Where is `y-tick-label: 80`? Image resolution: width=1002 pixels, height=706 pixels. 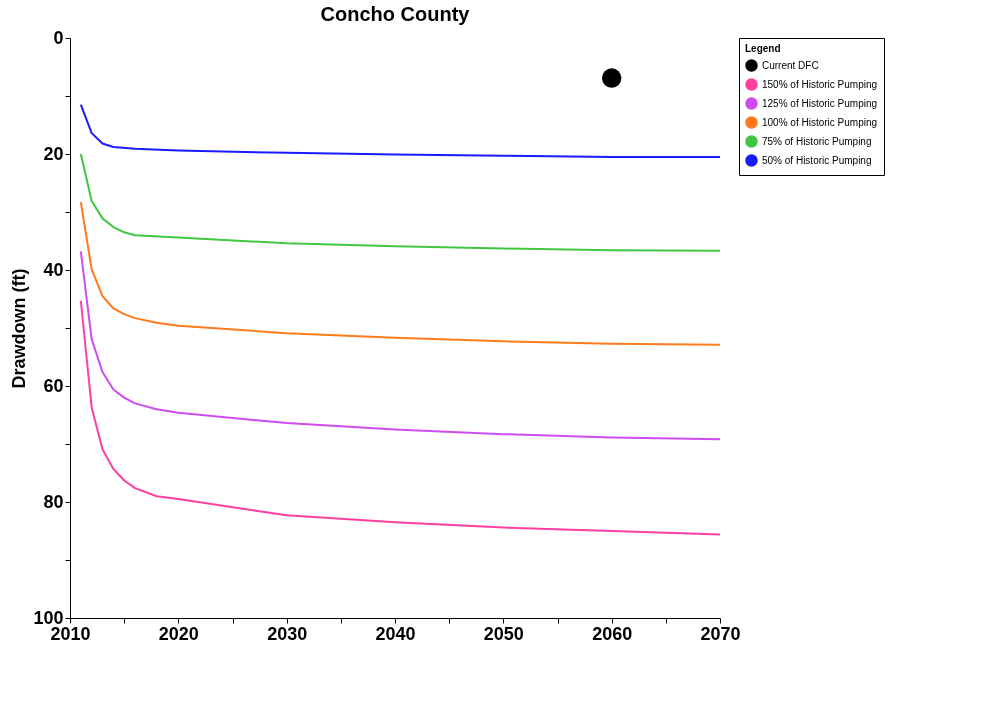 y-tick-label: 80 is located at coordinates (53, 501).